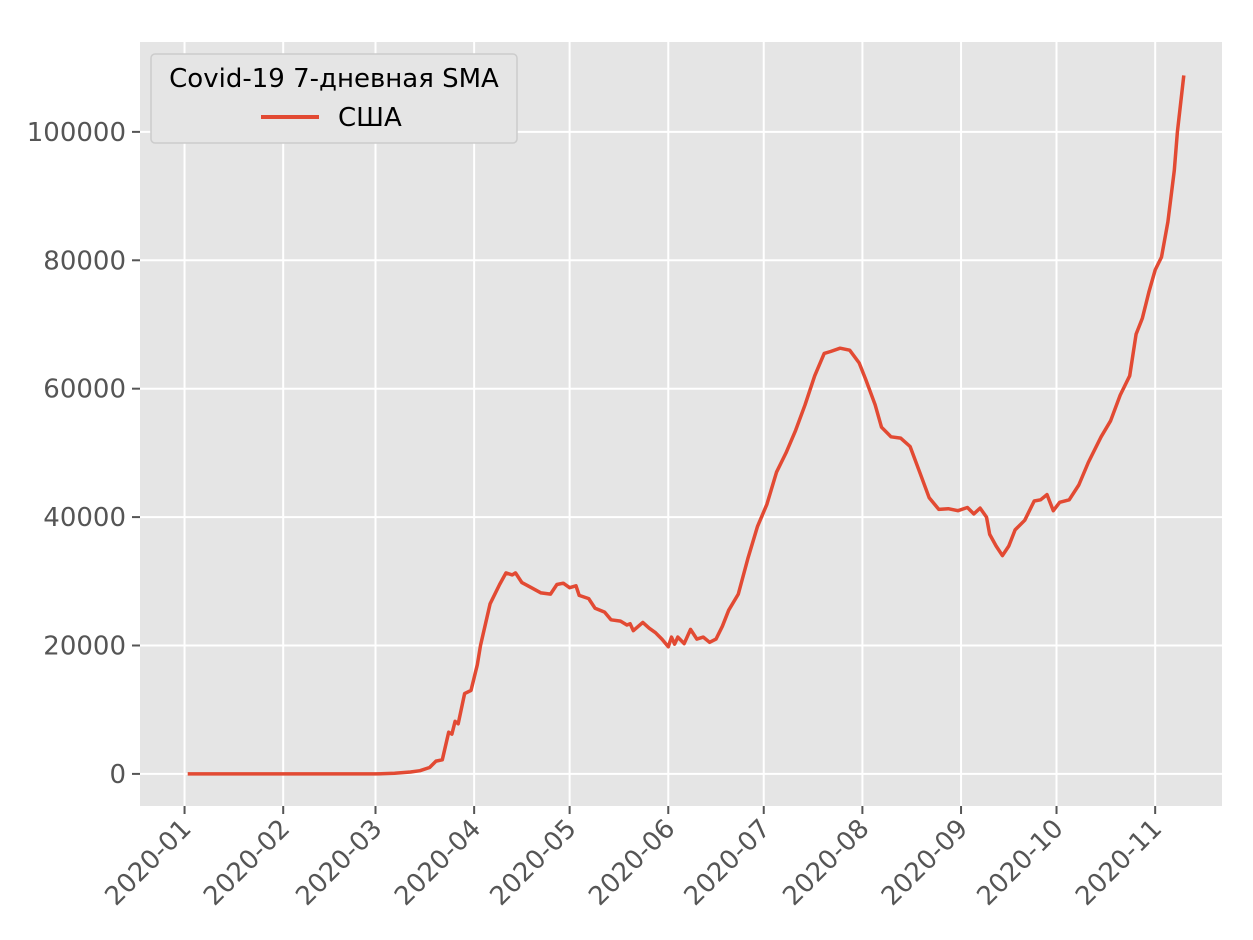 The height and width of the screenshot is (940, 1253). I want to click on legend-title: Covid-19 7-дневная SMA, so click(334, 79).